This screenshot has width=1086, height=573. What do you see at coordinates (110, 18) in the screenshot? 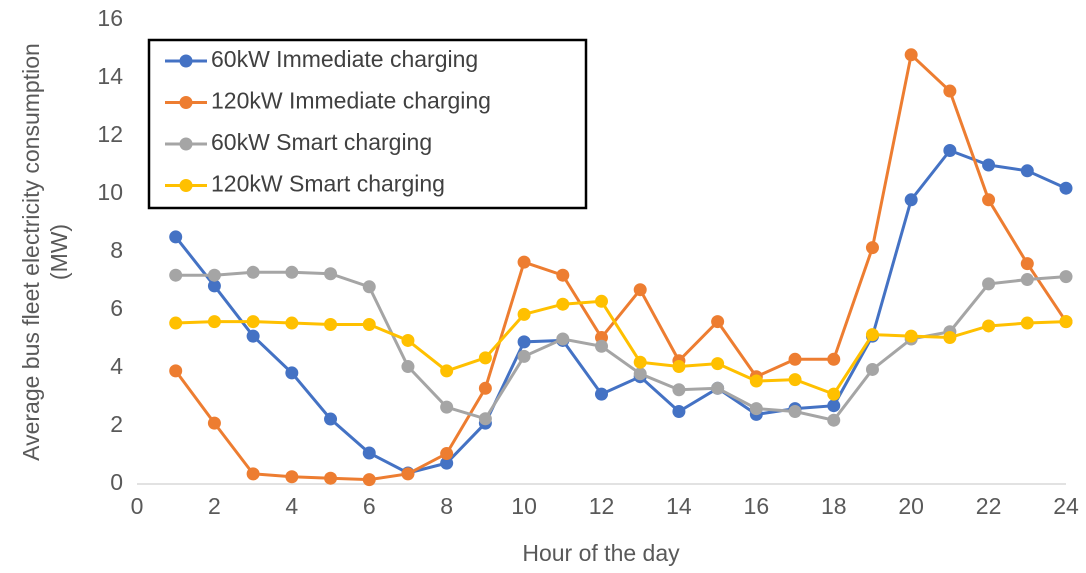
I see `y-tick-label: 16` at bounding box center [110, 18].